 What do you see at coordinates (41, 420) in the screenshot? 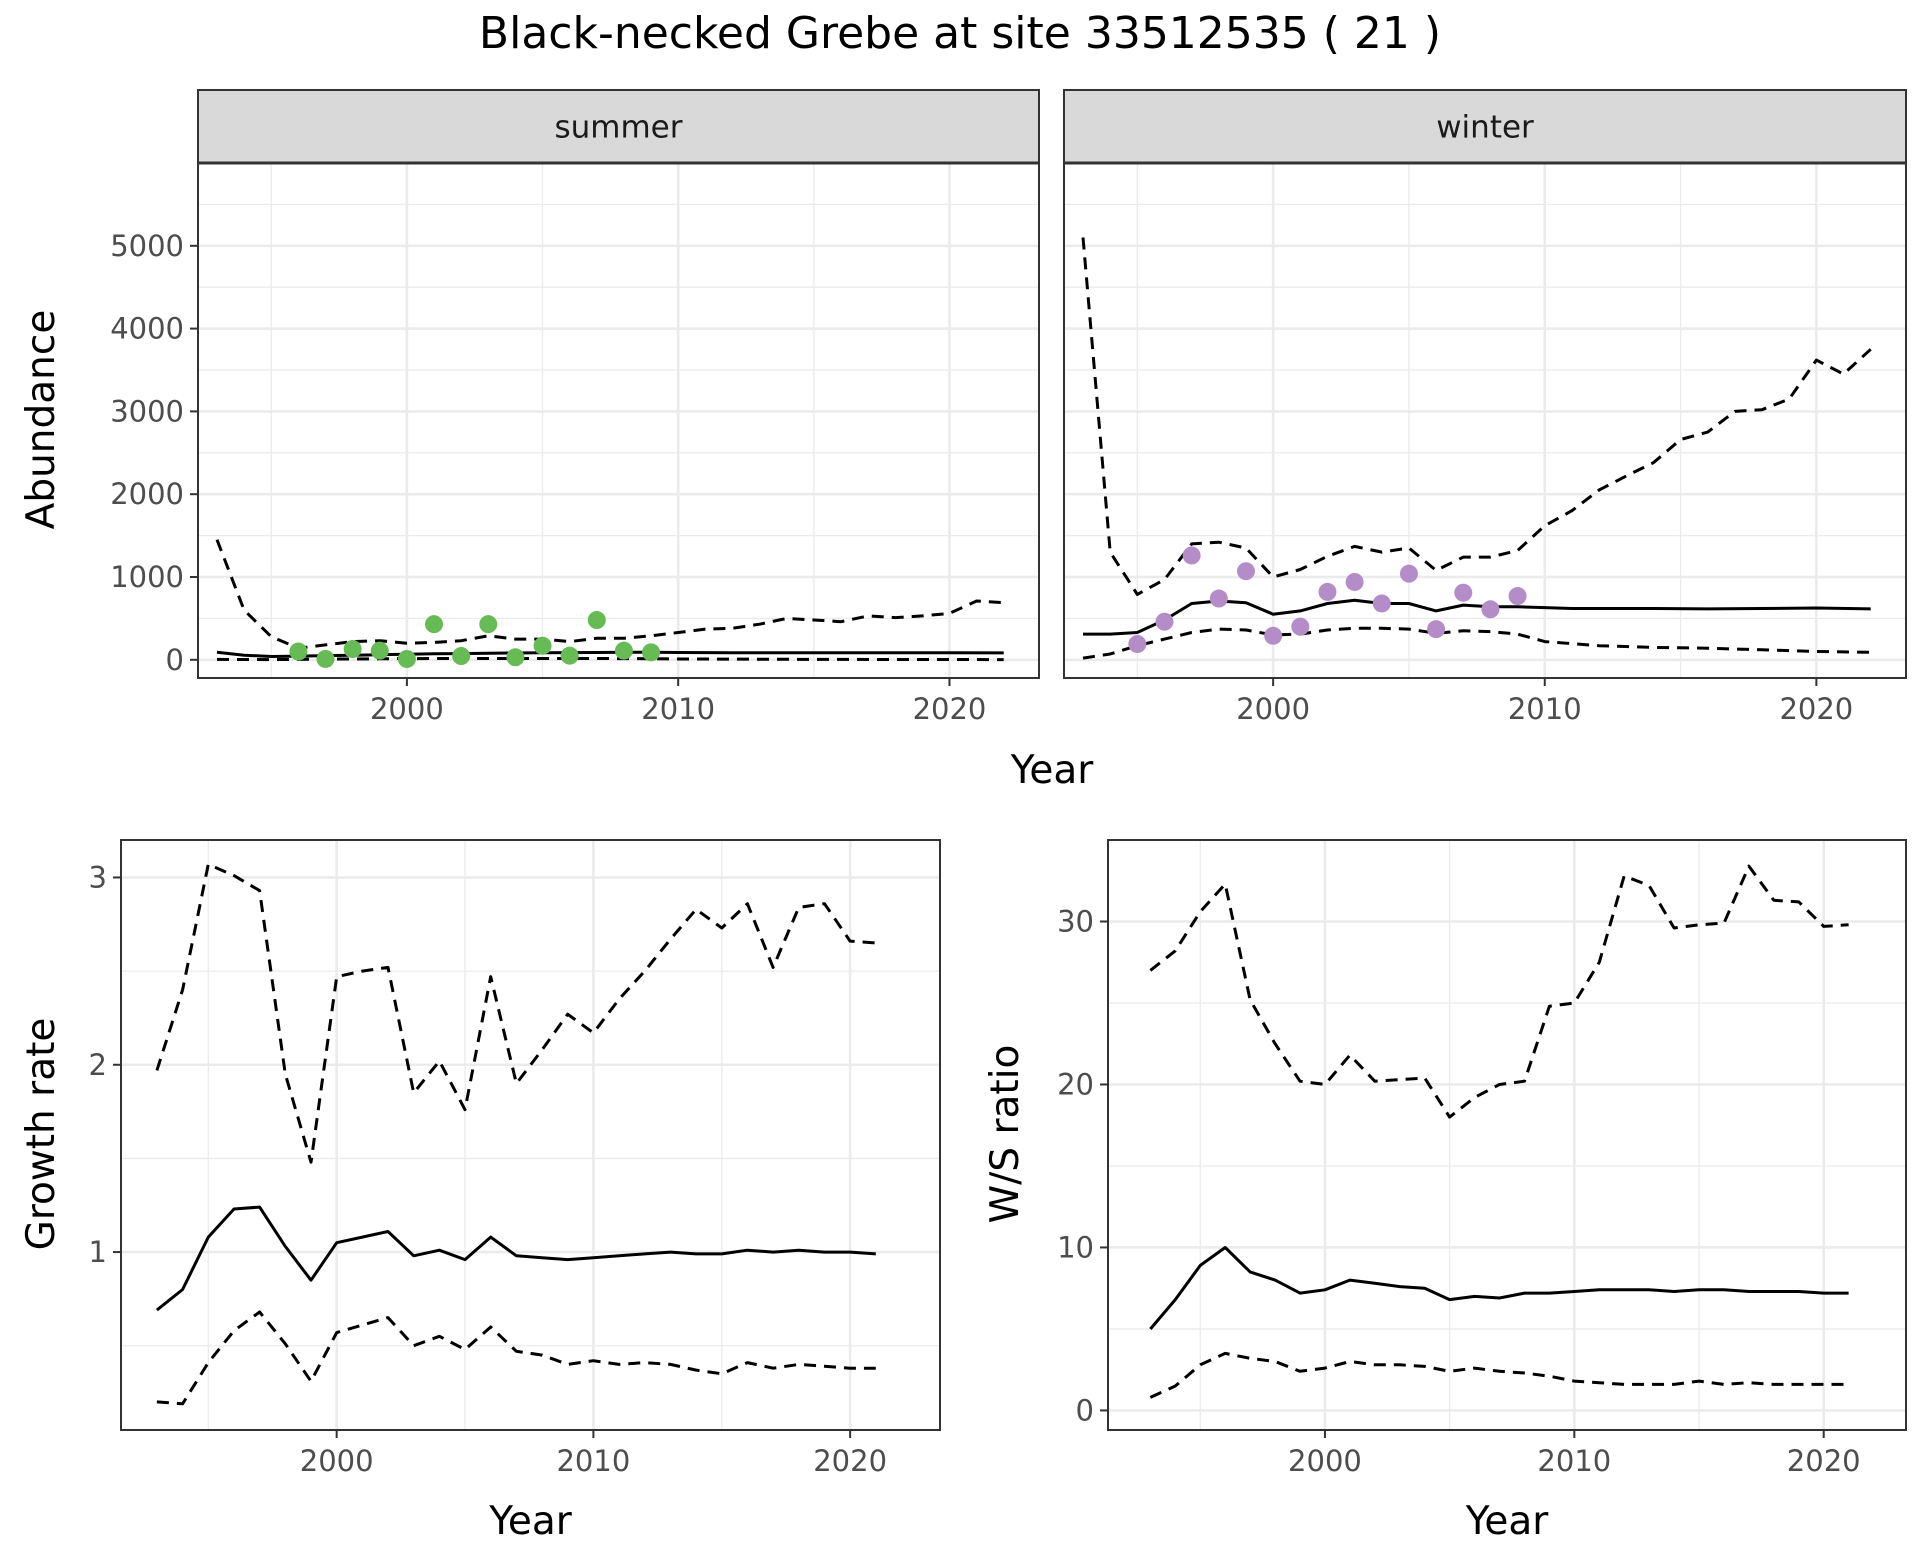
I see `y-axis-title: Abundance` at bounding box center [41, 420].